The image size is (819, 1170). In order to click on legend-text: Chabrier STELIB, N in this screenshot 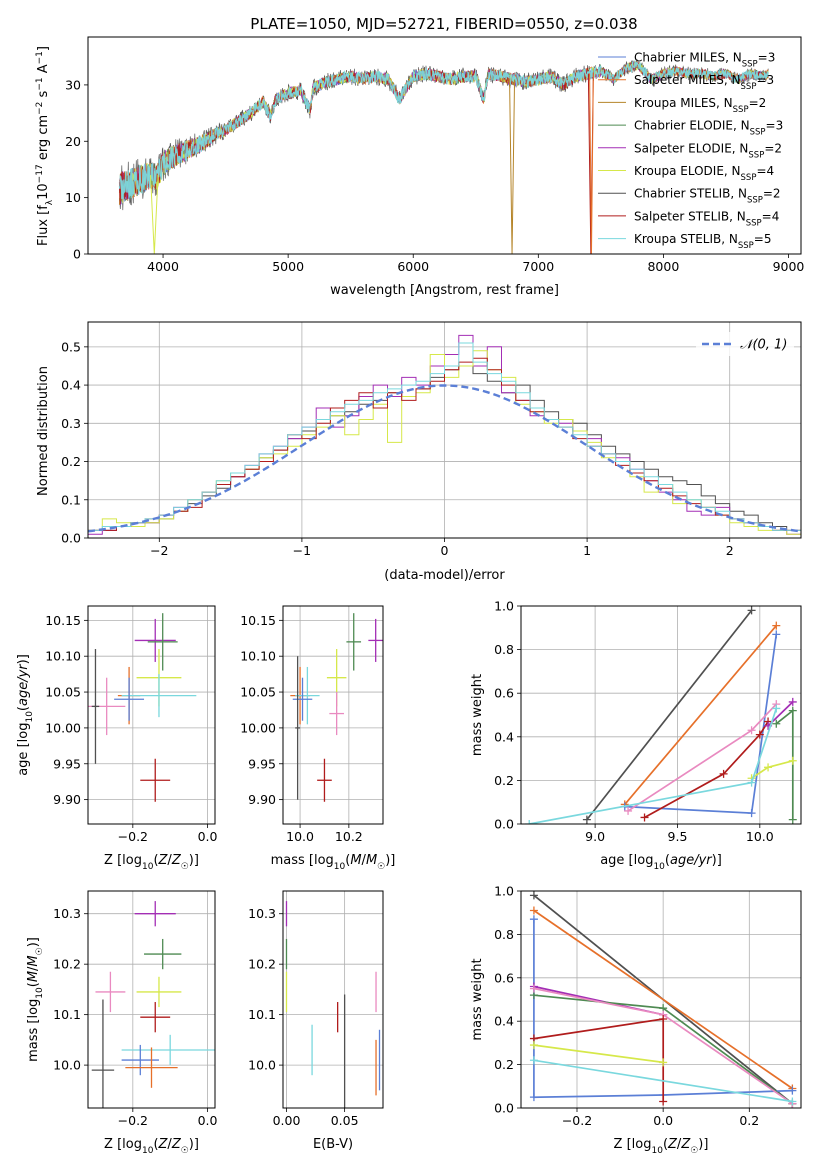, I will do `click(690, 194)`.